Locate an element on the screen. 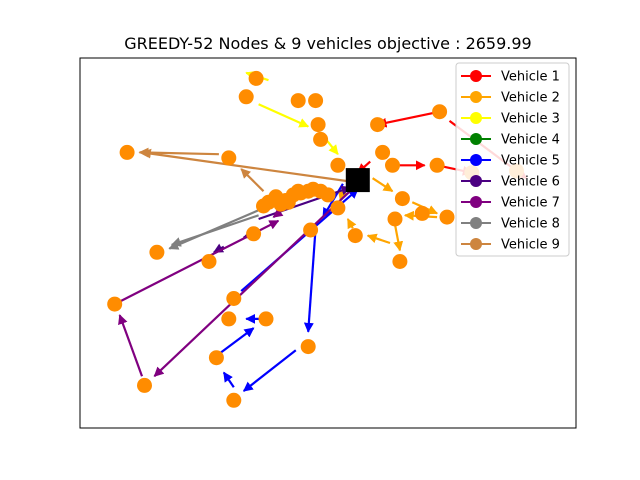 The height and width of the screenshot is (480, 640). legend-item-vehicle-4: Vehicle 4 is located at coordinates (510, 140).